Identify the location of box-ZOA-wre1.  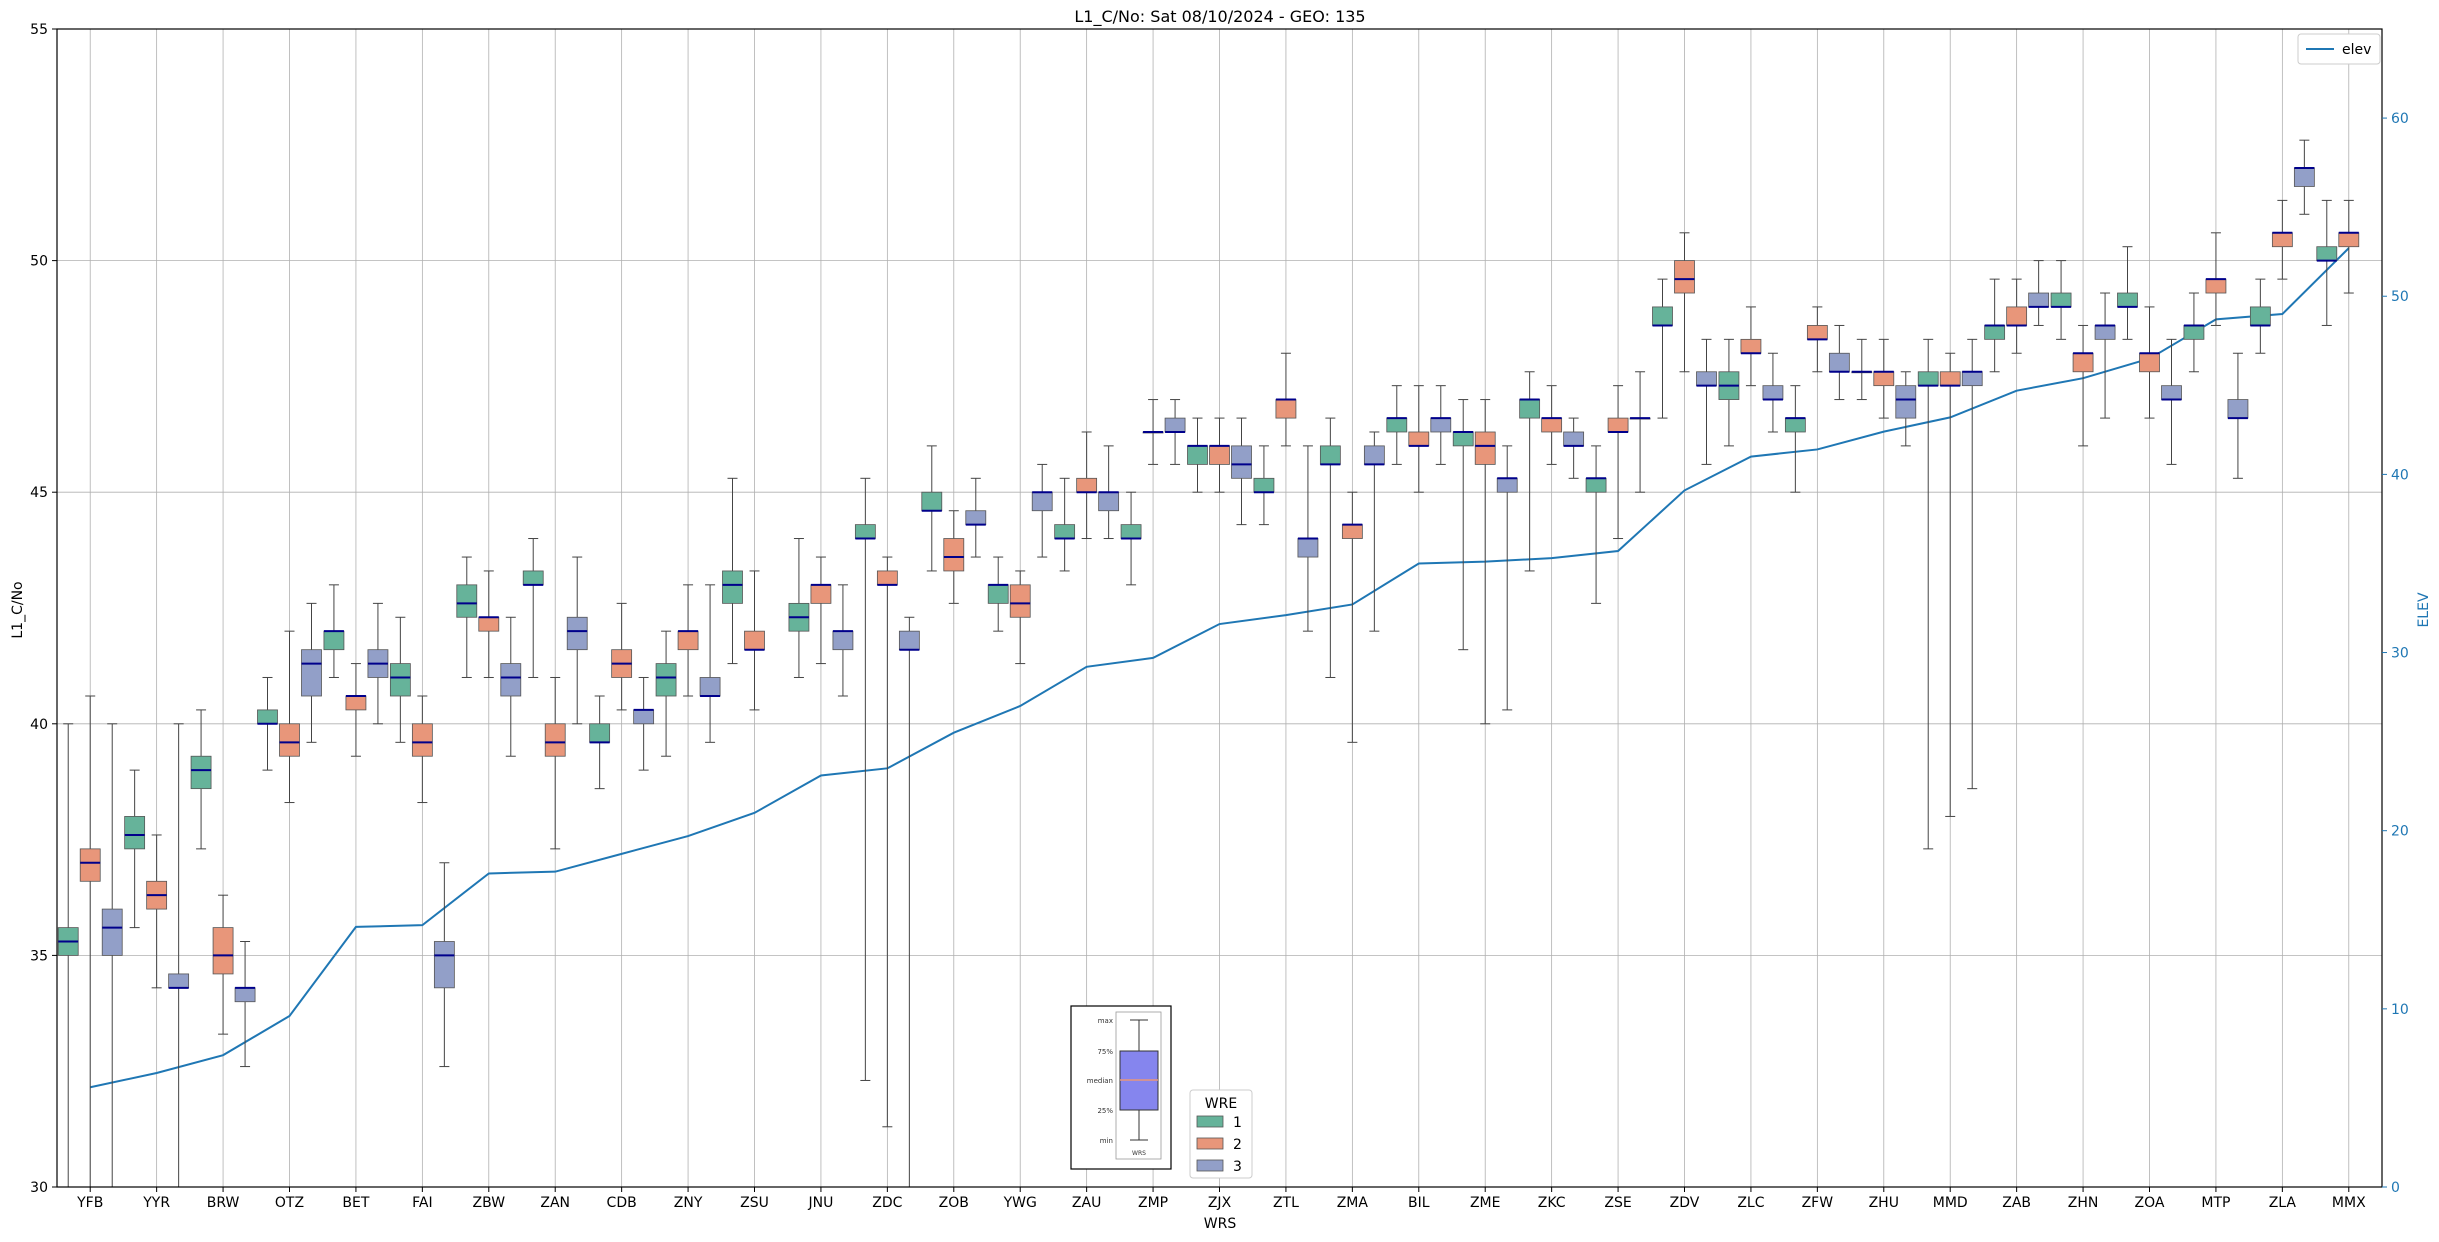
(2127, 293).